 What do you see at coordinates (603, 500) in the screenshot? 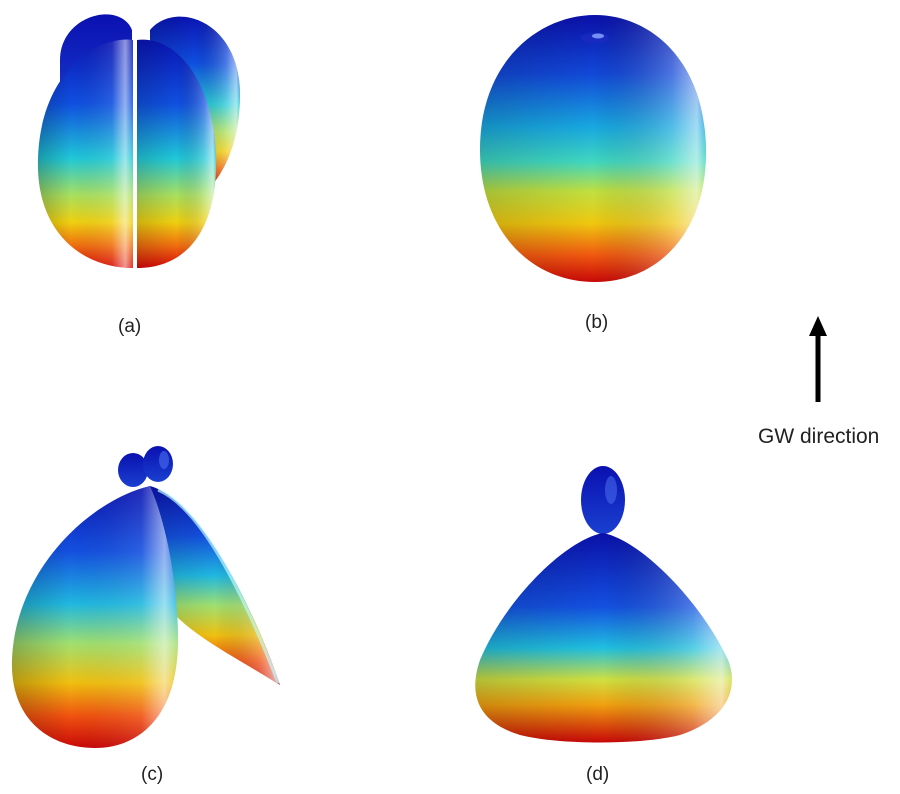
I see `panel-d-top-lobe` at bounding box center [603, 500].